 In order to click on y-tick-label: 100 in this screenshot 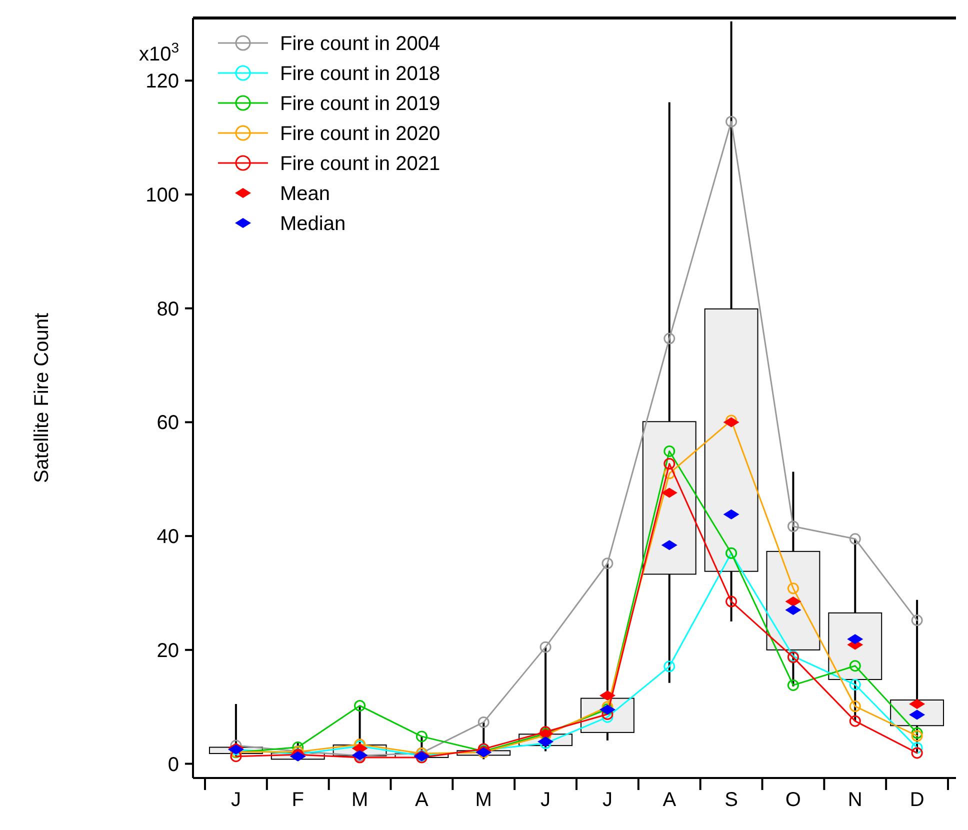, I will do `click(162, 195)`.